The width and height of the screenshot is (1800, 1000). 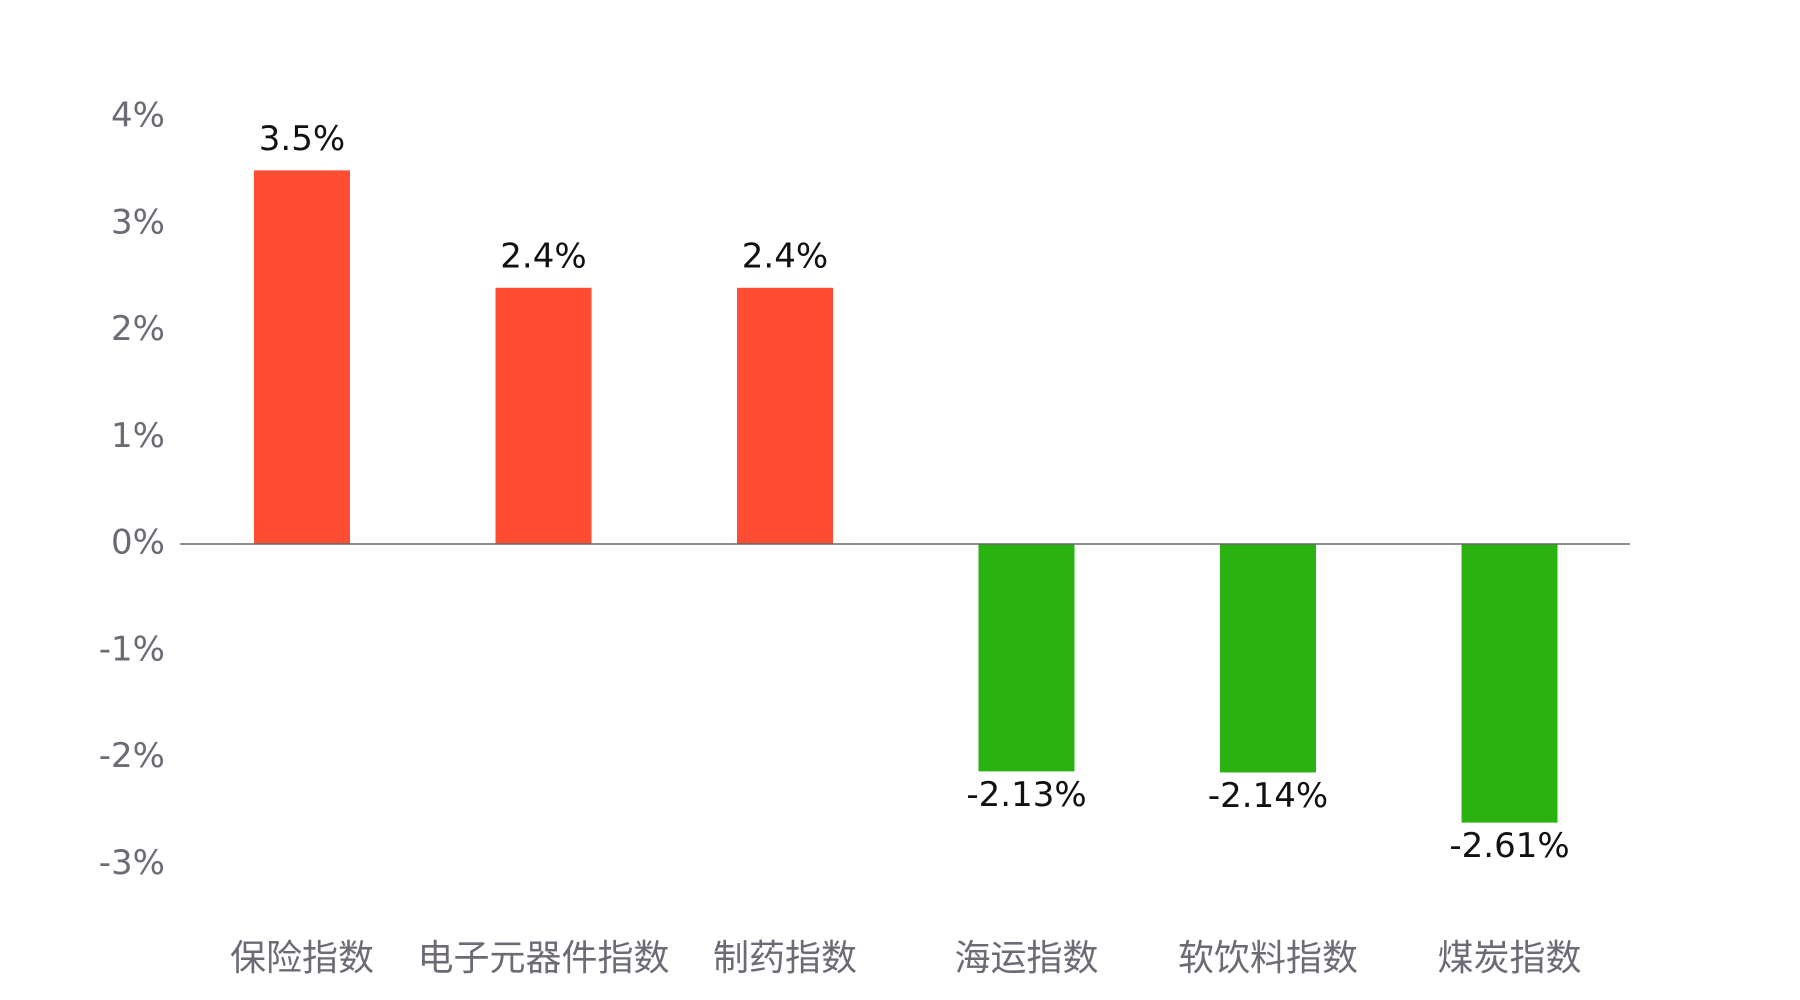 I want to click on data-label: 3.5%, so click(x=302, y=139).